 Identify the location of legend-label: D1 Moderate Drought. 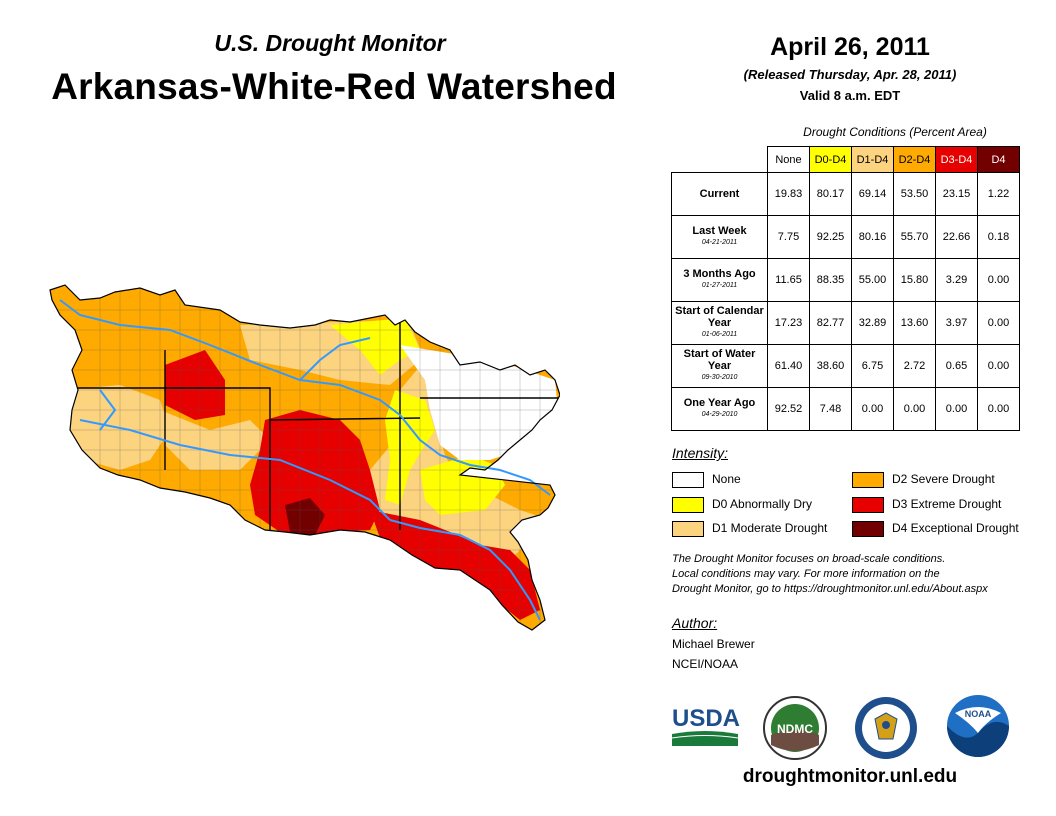
(770, 528).